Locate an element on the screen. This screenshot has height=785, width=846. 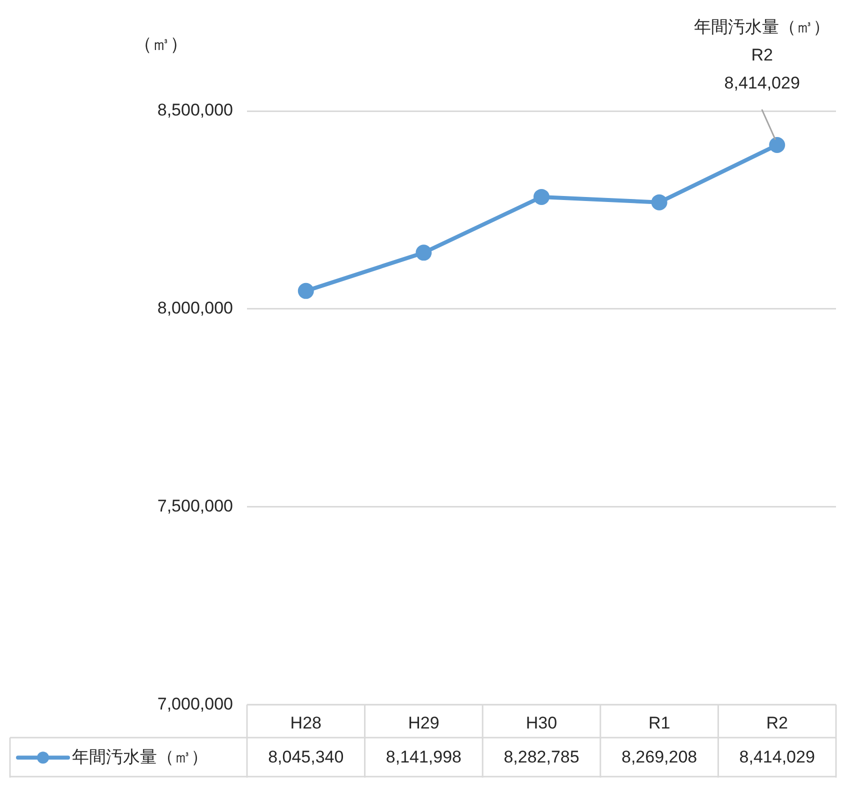
y-tick-label: 7,500,000 is located at coordinates (195, 506).